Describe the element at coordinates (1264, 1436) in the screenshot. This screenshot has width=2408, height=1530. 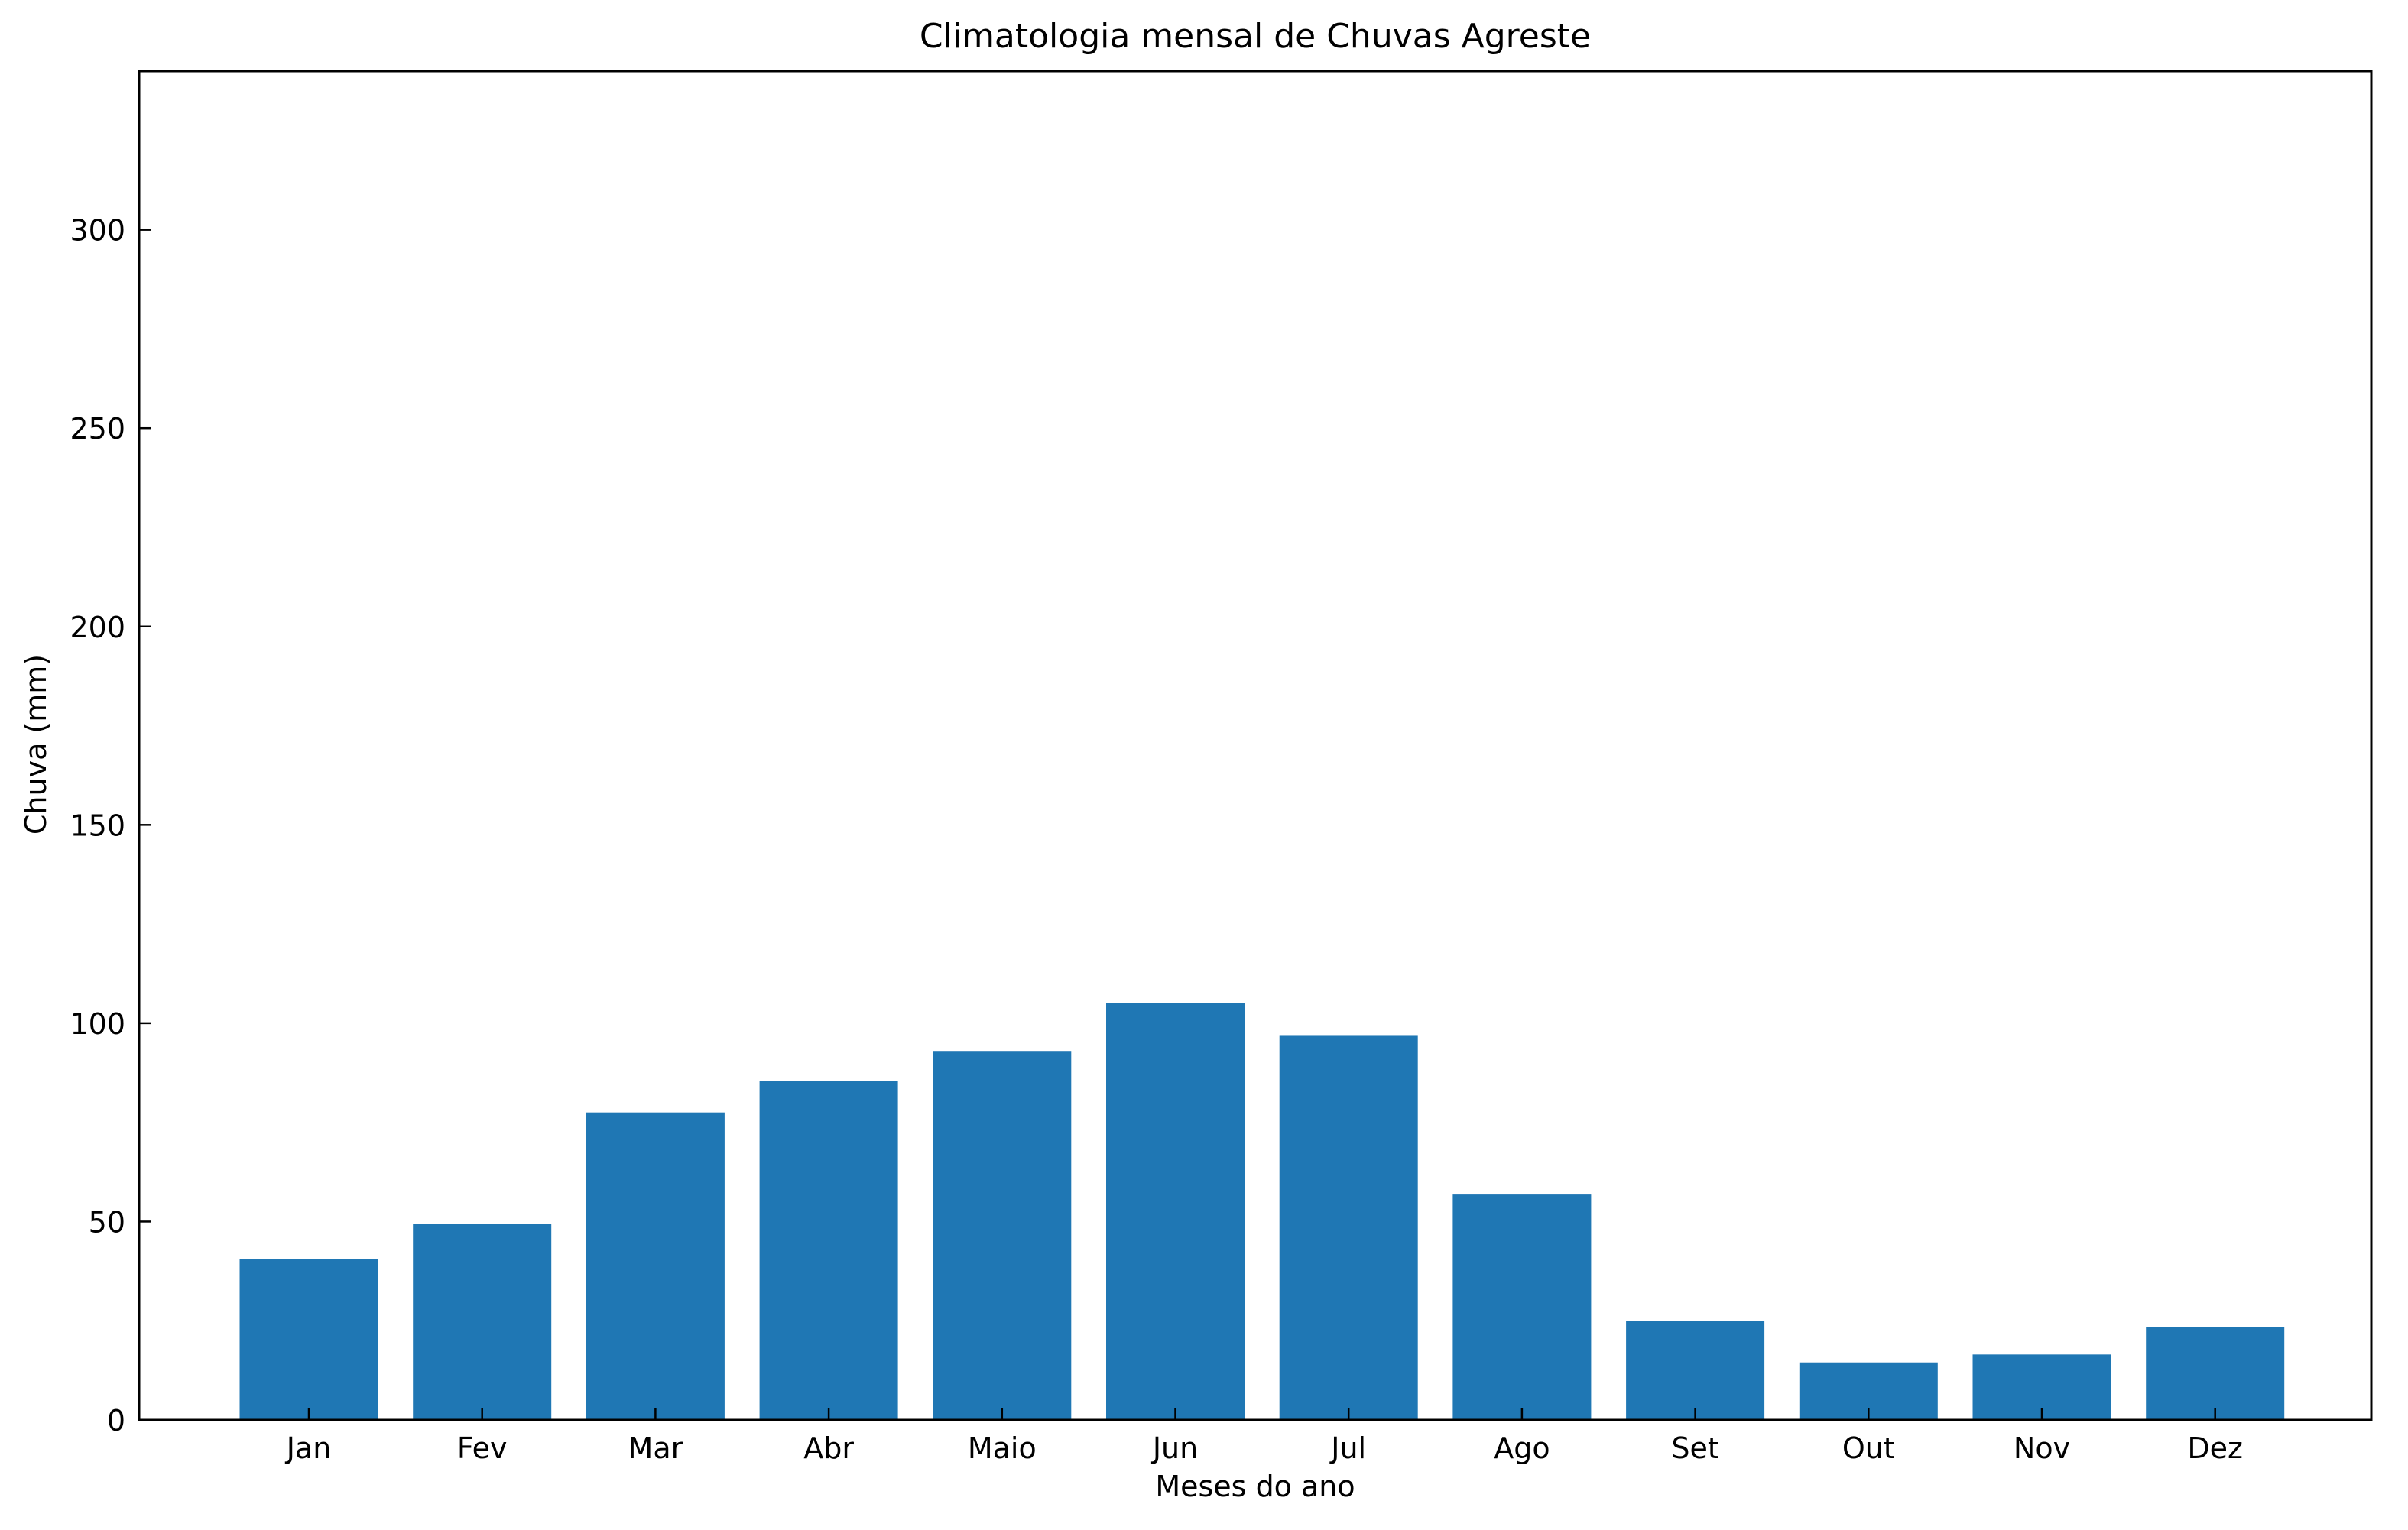
I see `x-axis-ticks: Jan Fev Mar Abr Maio Jun Jul Ago Set Out Nov Dez` at that location.